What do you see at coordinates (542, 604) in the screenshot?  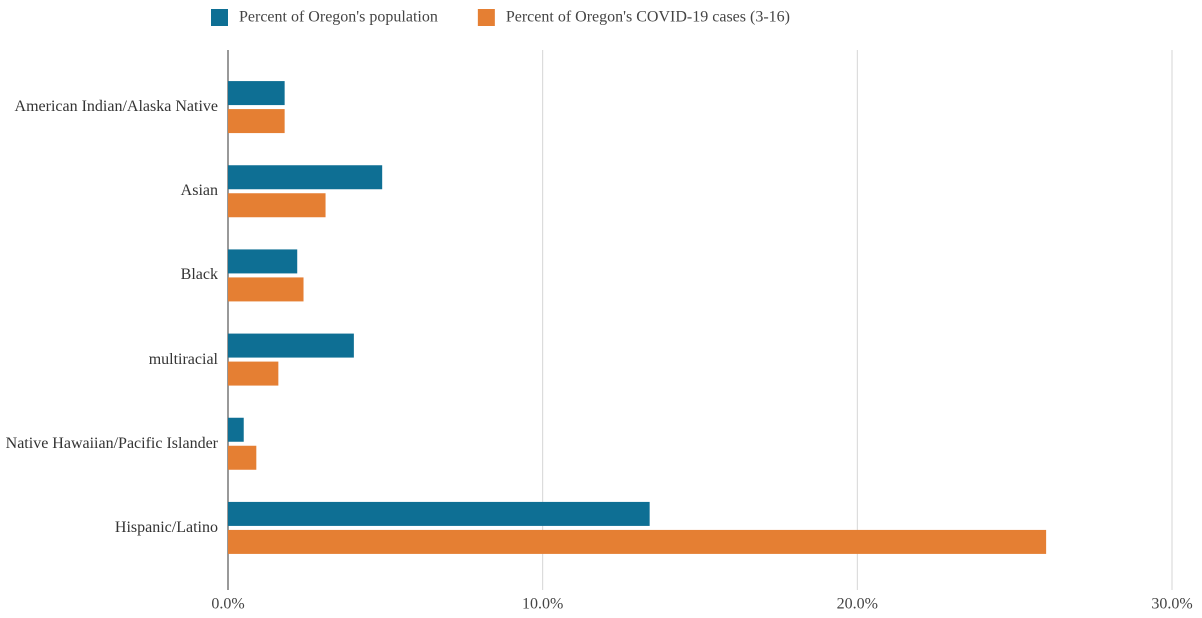 I see `x-tick-label: 10.0%` at bounding box center [542, 604].